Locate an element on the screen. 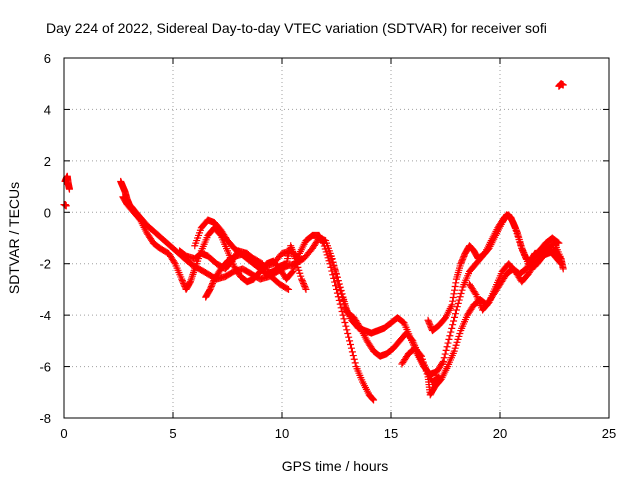 This screenshot has height=480, width=640. y-tick-label: 2 is located at coordinates (47, 161).